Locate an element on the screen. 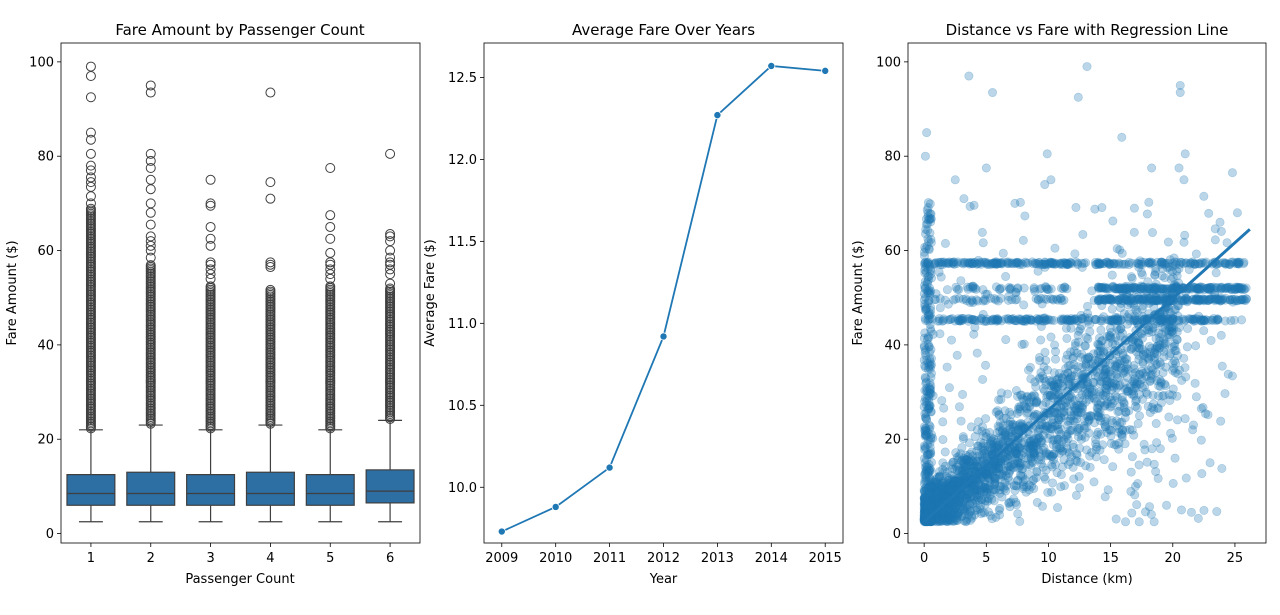 The height and width of the screenshot is (615, 1280). scatter-x-tick-label: 5 is located at coordinates (986, 558).